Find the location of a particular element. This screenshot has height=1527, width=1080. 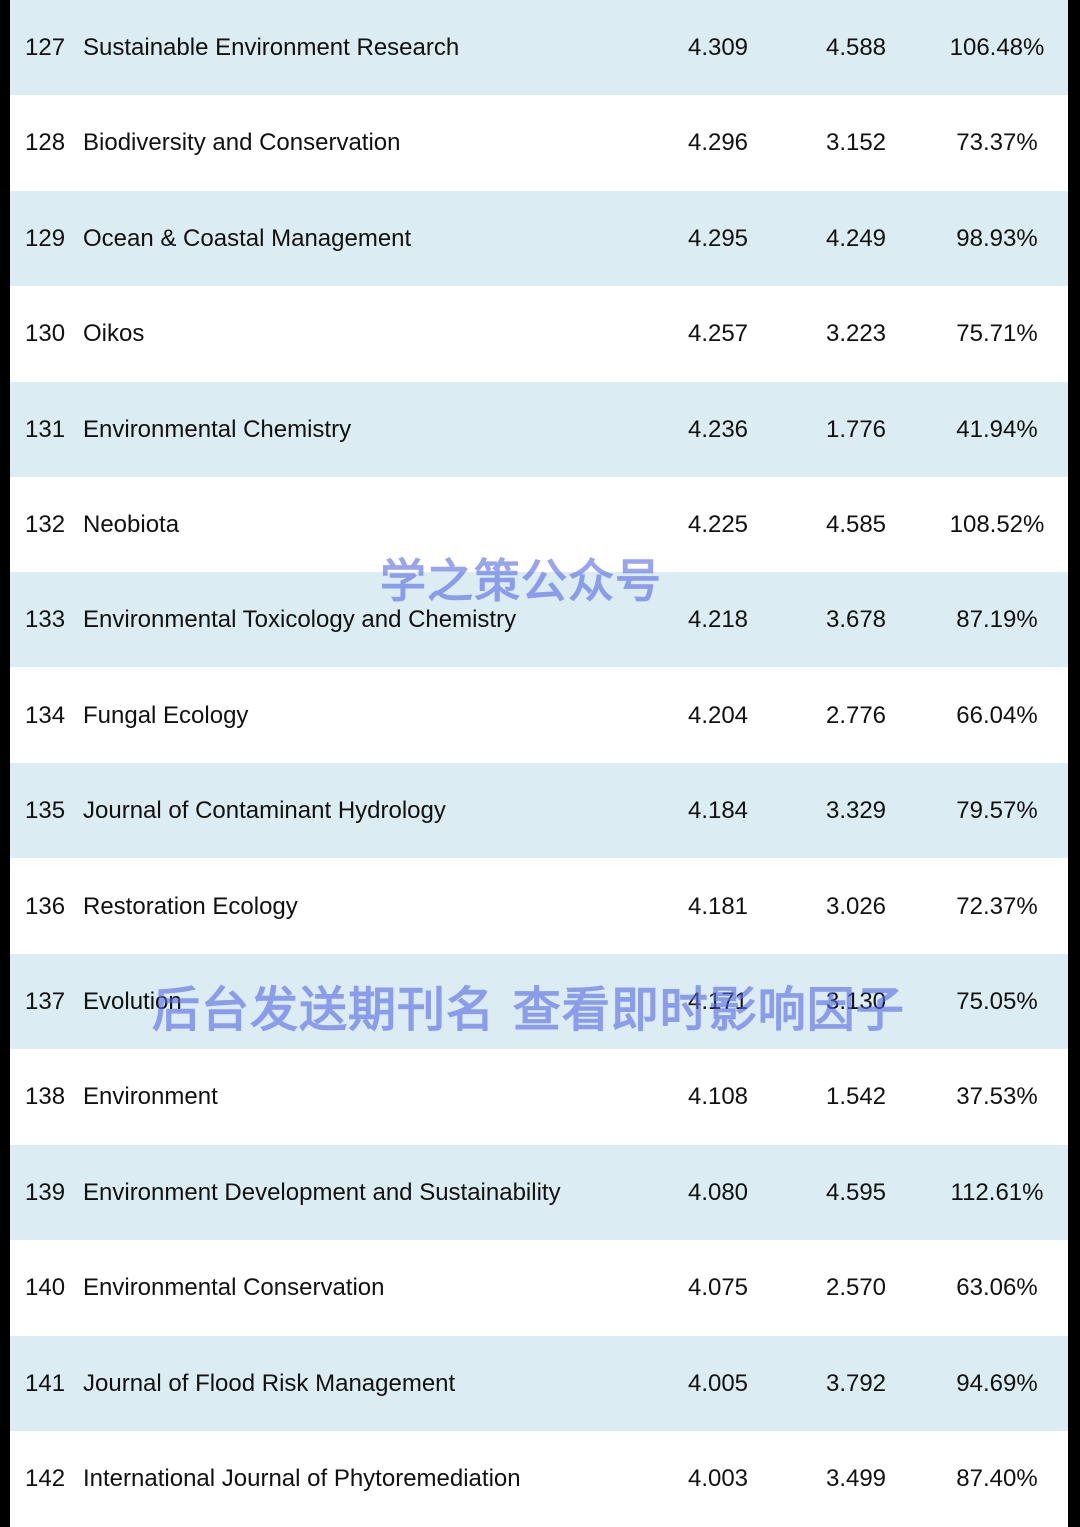

table-row: 130 Oikos 4.257 3.223 75.71% is located at coordinates (539, 333).